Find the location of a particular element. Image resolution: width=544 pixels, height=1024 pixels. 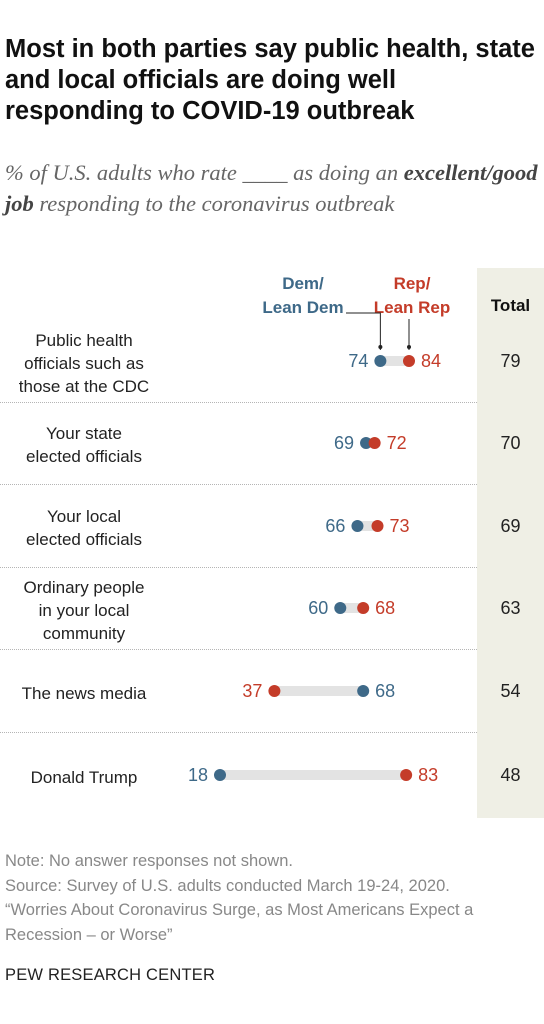

row-label-line: The news media is located at coordinates (84, 693).